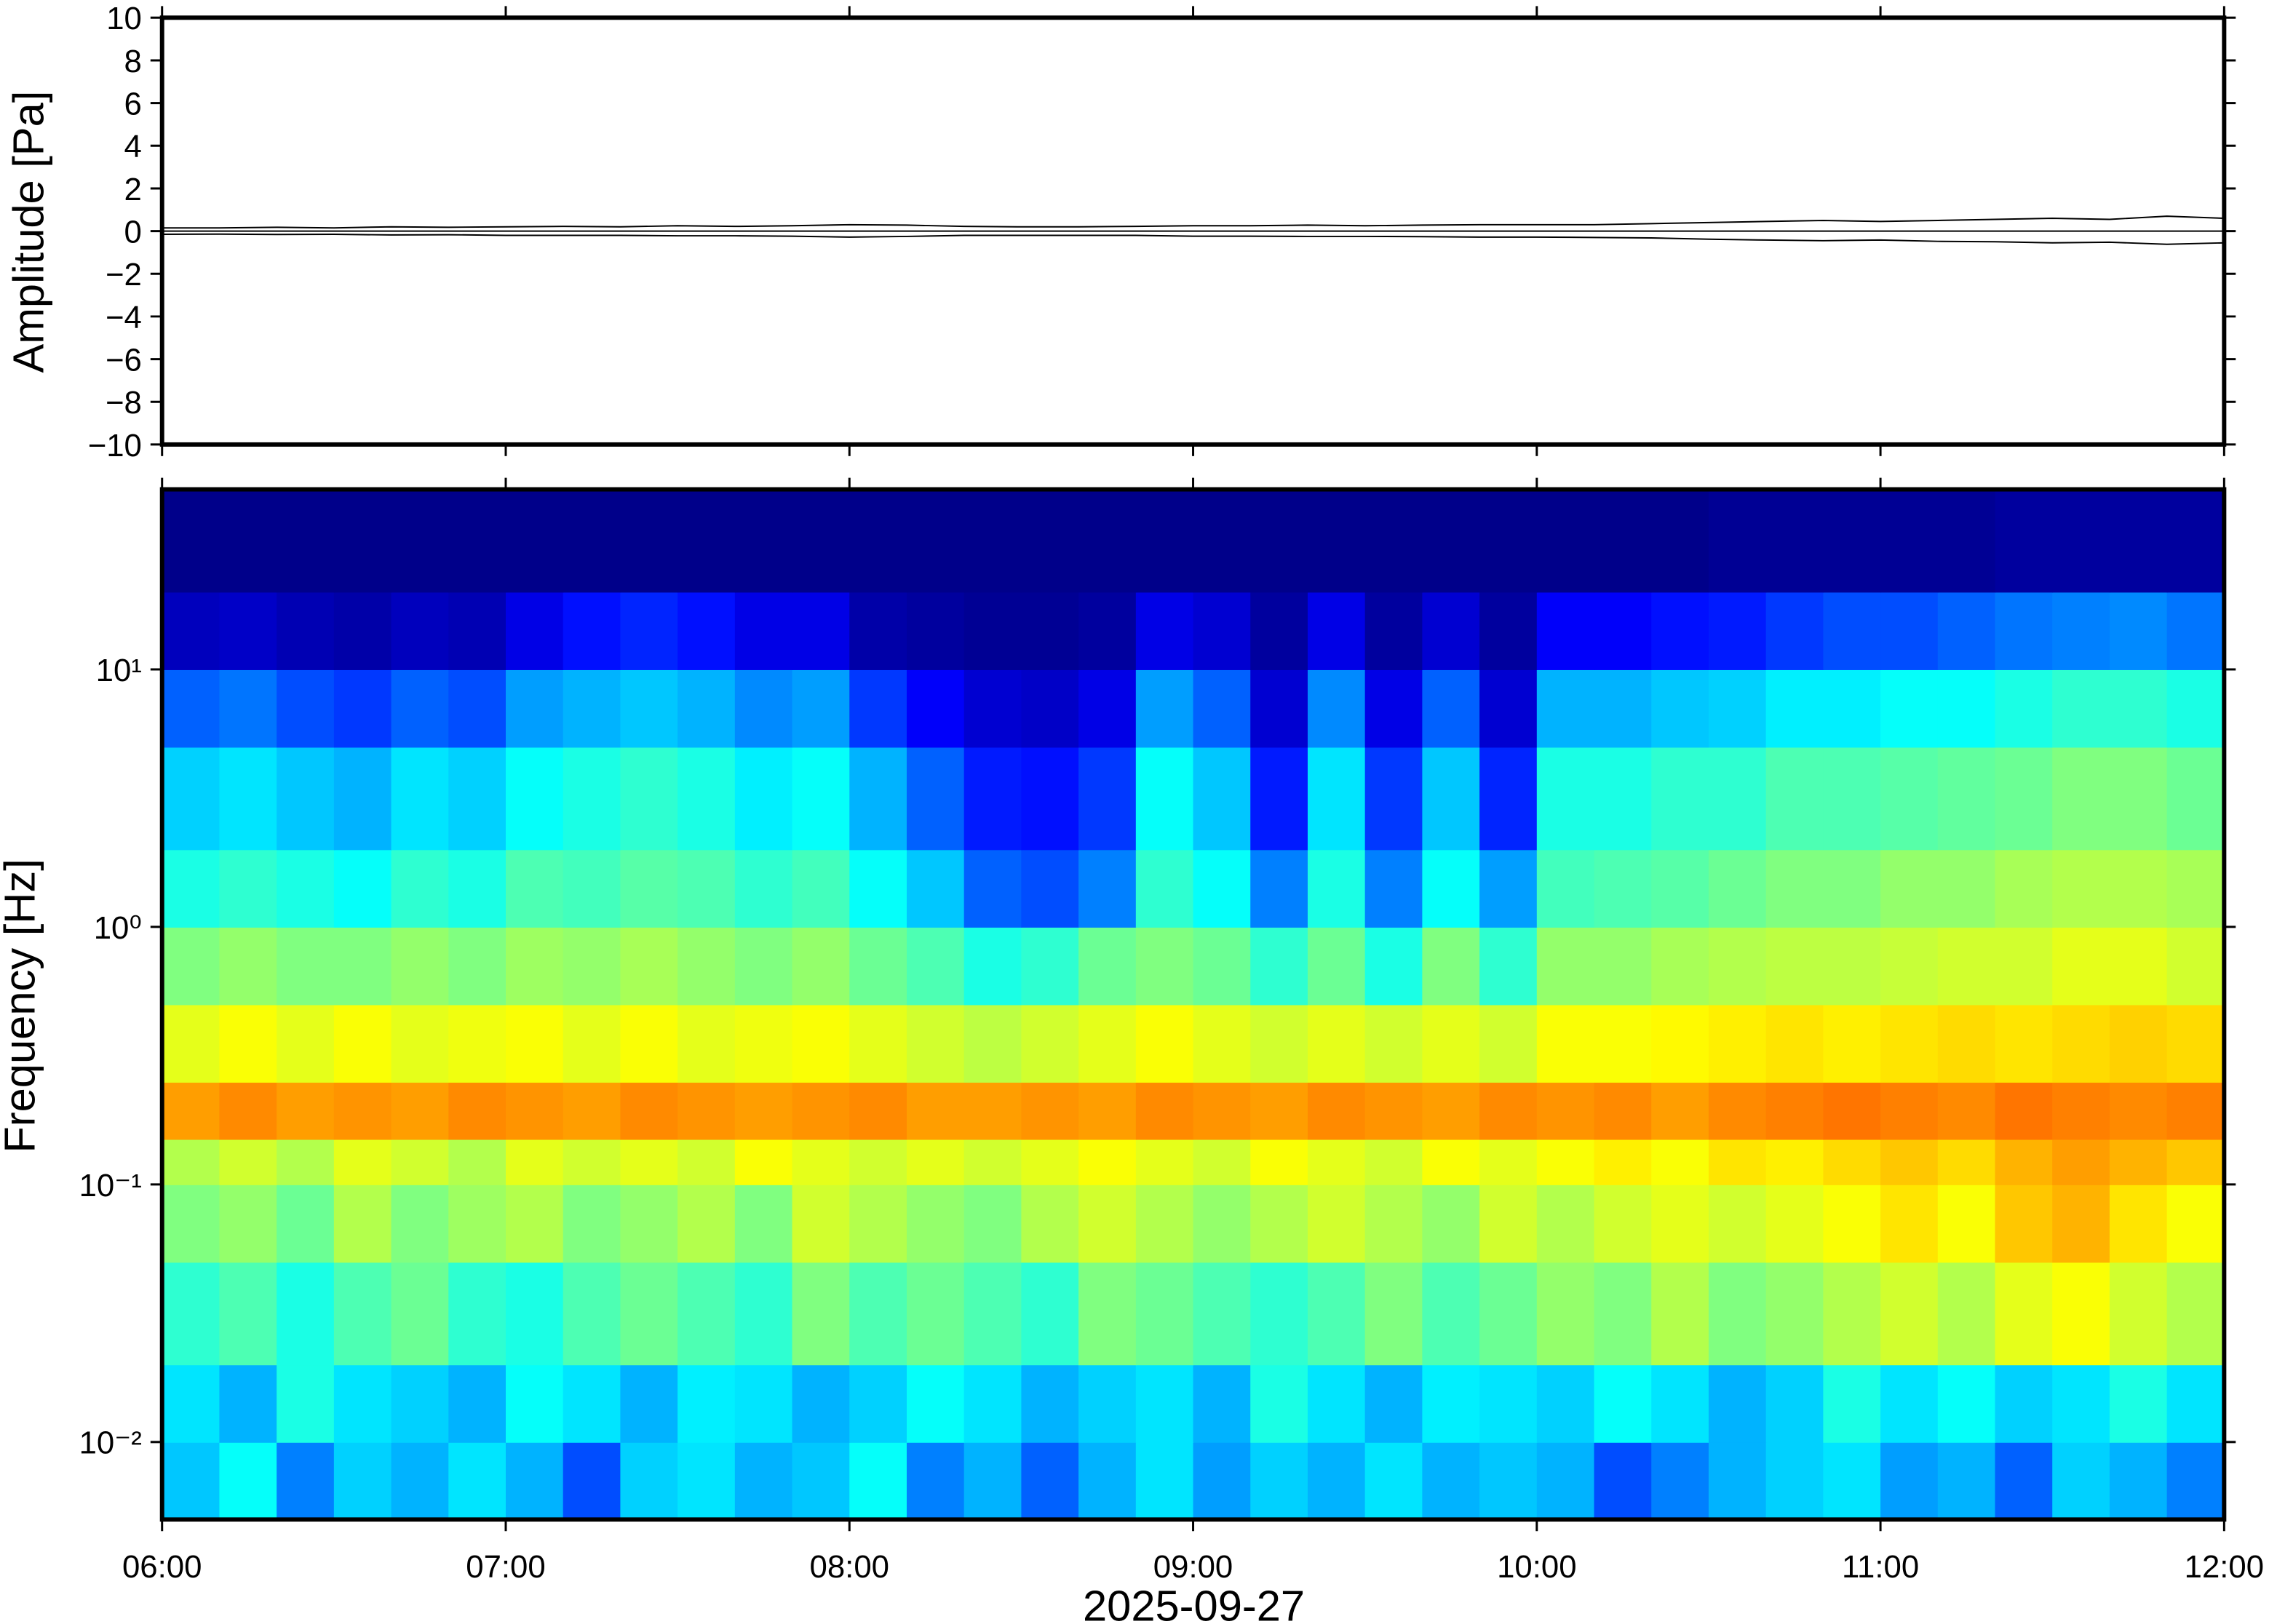 The image size is (2269, 1624). I want to click on y-tick-label: 10⁻¹, so click(111, 1185).